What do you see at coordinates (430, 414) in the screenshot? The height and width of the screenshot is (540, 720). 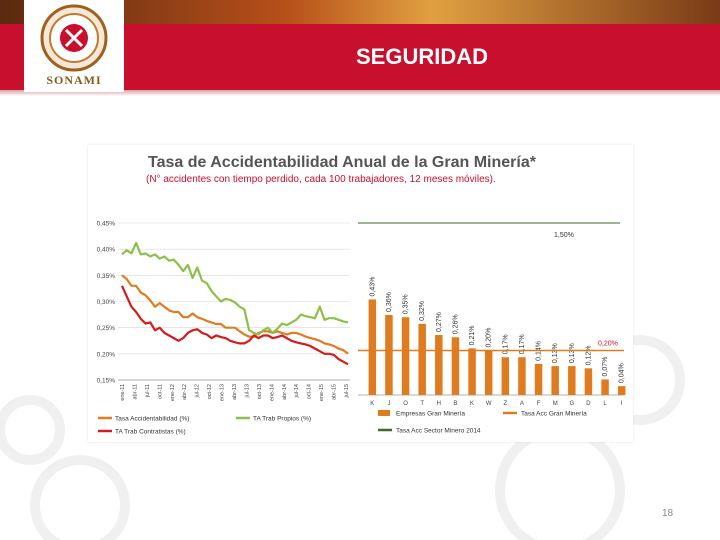 I see `legend-label: Empresas Gran Minería` at bounding box center [430, 414].